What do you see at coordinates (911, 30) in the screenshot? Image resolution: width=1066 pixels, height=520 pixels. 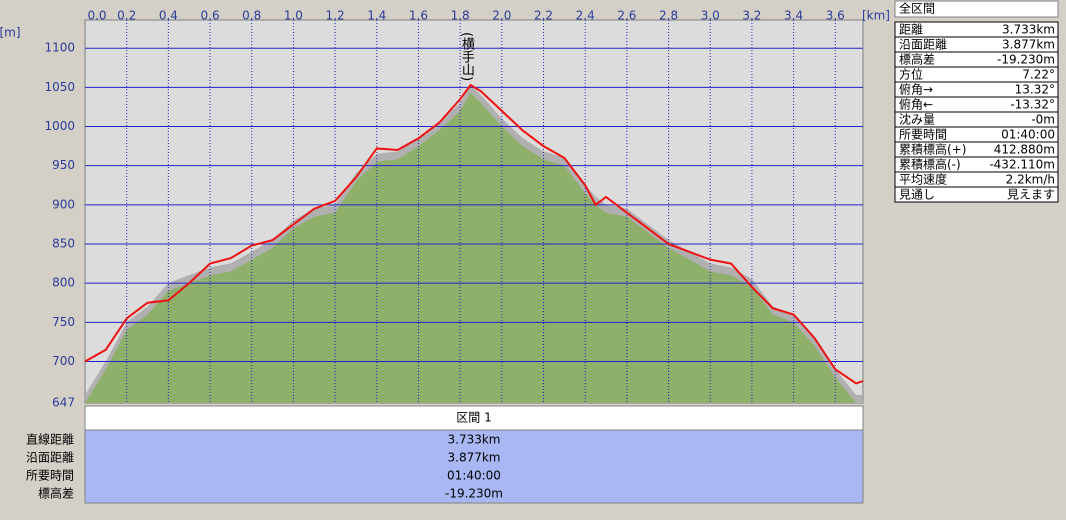 I see `summary-label: 距離` at bounding box center [911, 30].